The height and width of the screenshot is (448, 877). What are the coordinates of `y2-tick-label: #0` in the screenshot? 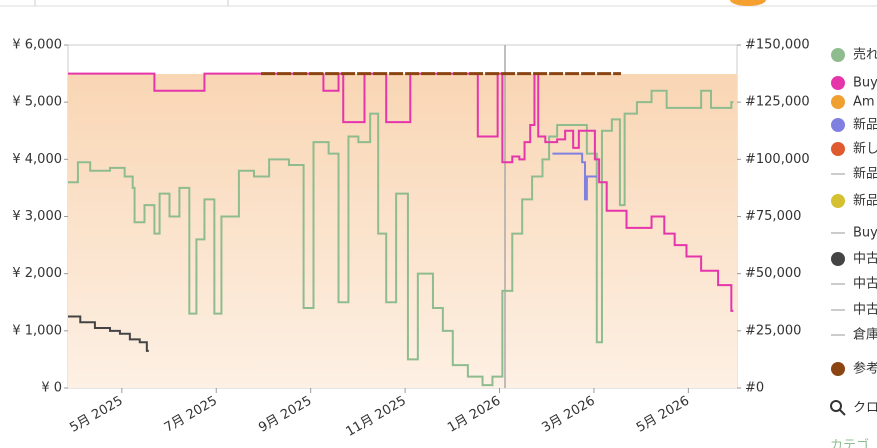 It's located at (754, 388).